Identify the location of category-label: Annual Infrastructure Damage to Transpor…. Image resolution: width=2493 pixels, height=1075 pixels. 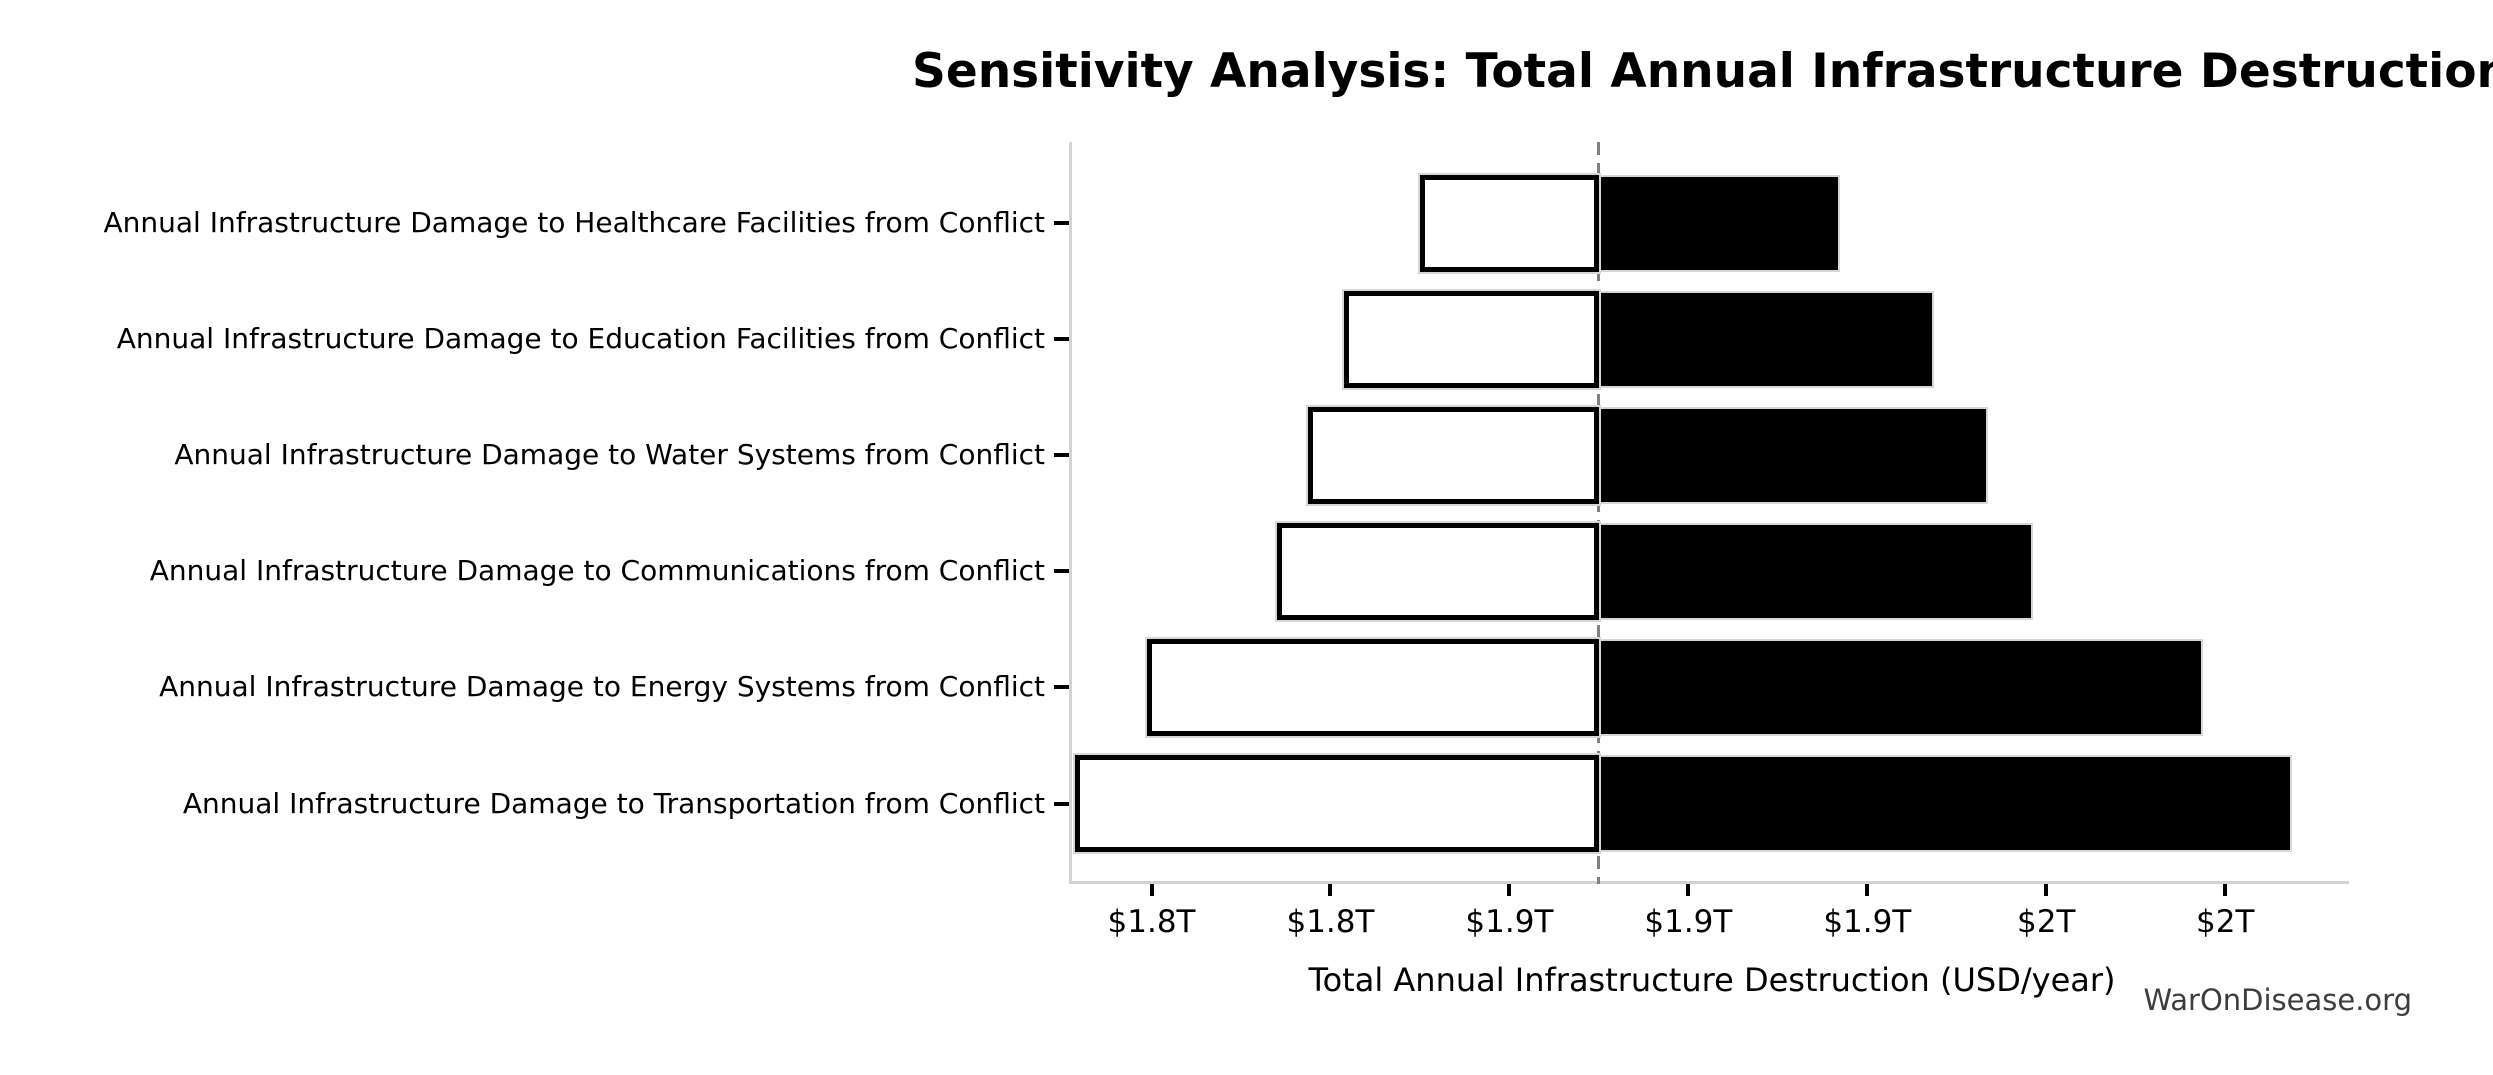
(613, 803).